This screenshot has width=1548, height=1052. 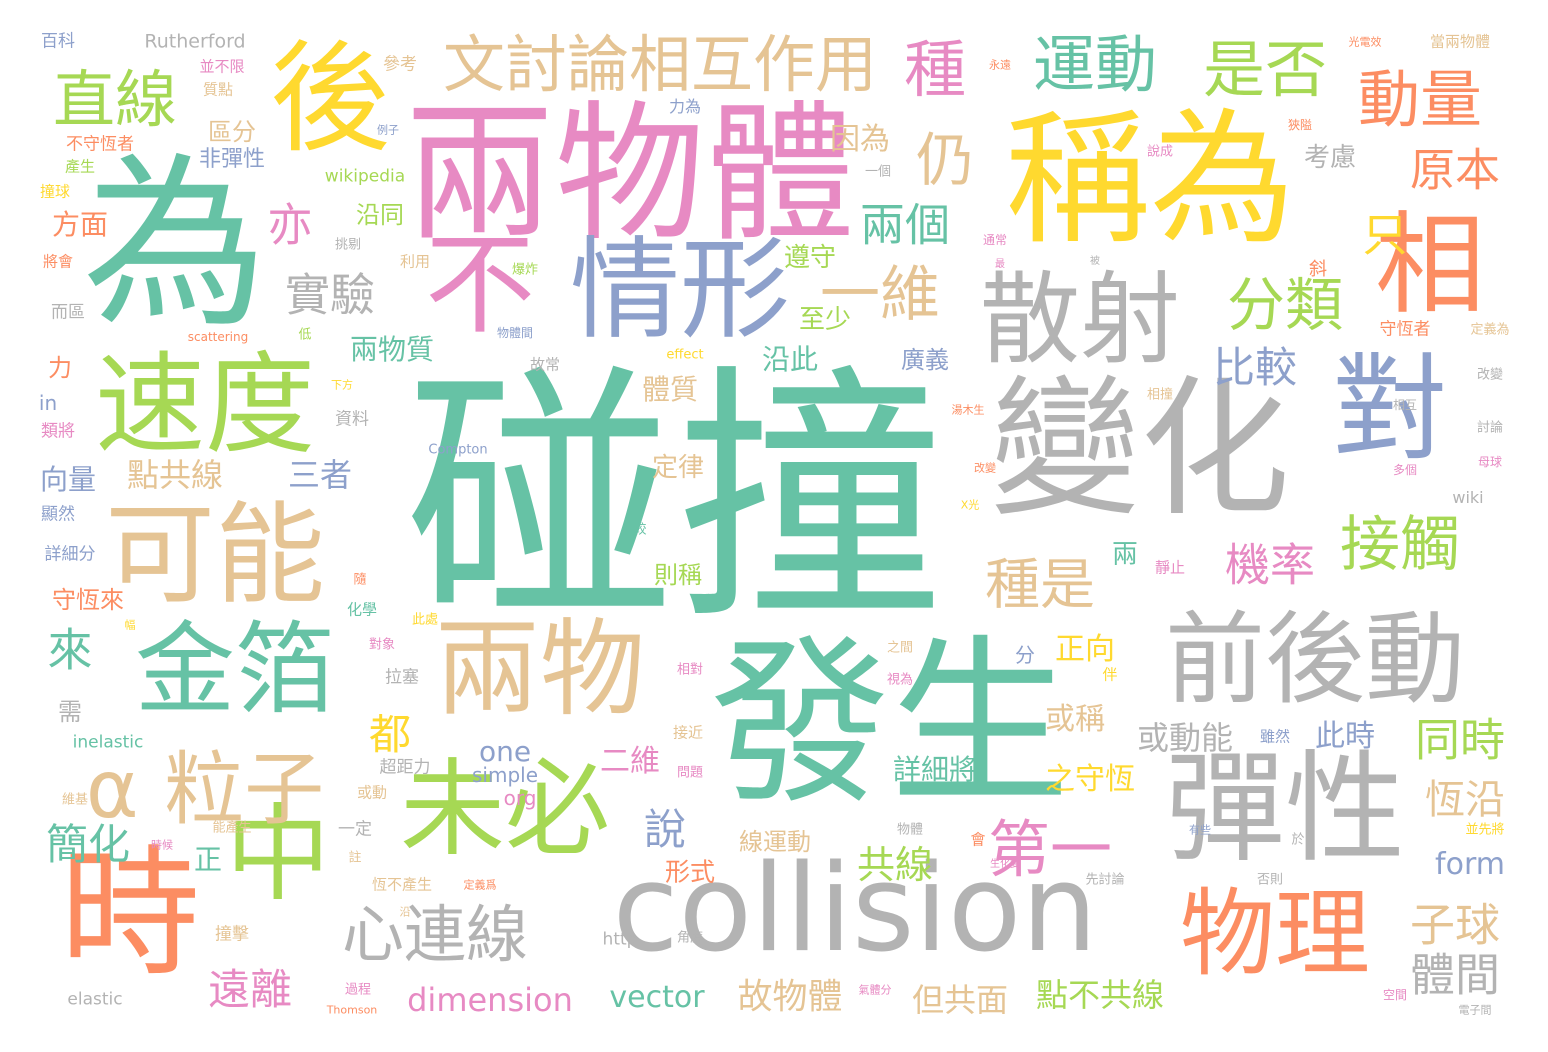 What do you see at coordinates (352, 1010) in the screenshot?
I see `word-thomson: Thomson` at bounding box center [352, 1010].